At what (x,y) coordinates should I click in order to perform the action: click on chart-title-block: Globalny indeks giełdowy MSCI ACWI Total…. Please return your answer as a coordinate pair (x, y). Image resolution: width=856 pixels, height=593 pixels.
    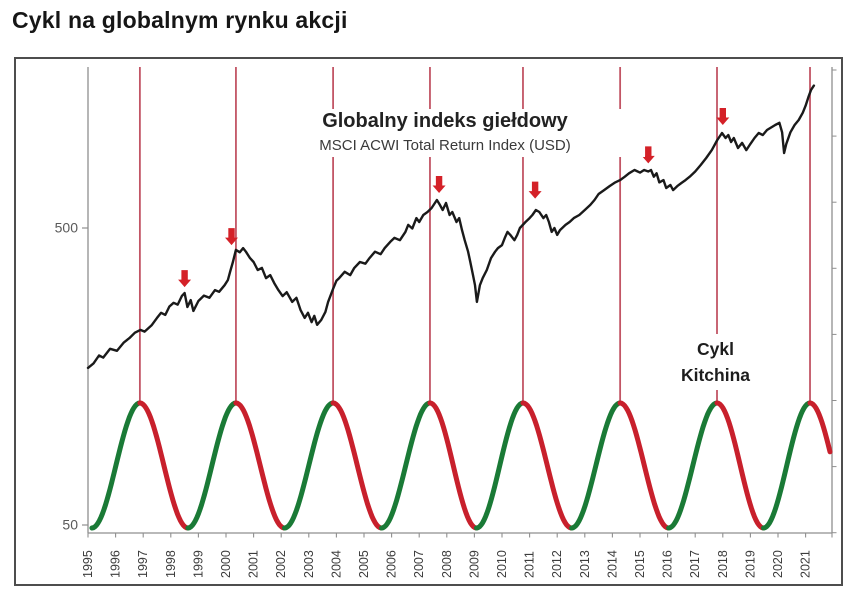
    Looking at the image, I should click on (445, 133).